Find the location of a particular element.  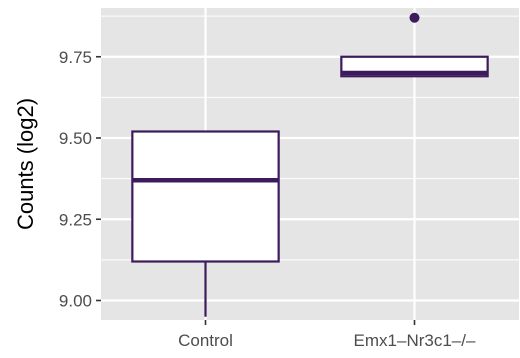

x-tick-label: Control is located at coordinates (205, 340).